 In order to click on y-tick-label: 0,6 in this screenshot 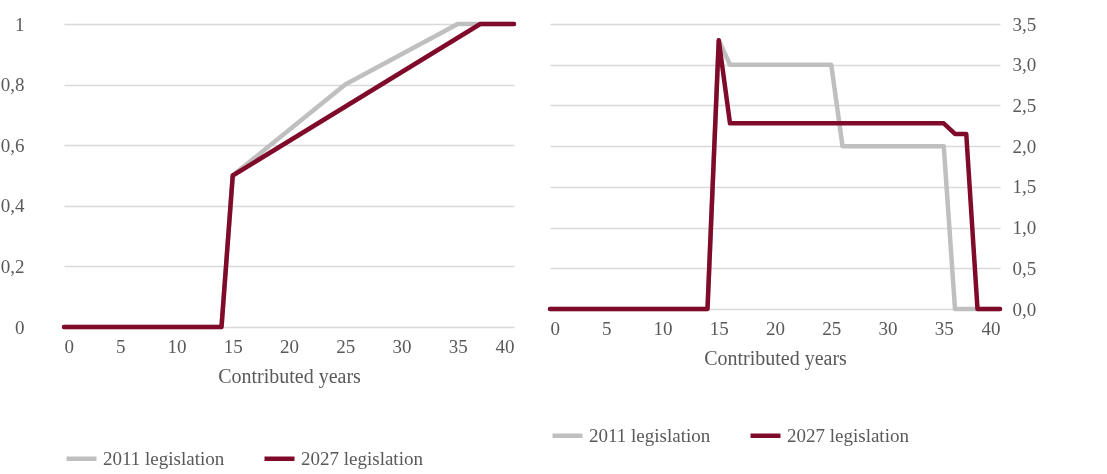, I will do `click(12, 145)`.